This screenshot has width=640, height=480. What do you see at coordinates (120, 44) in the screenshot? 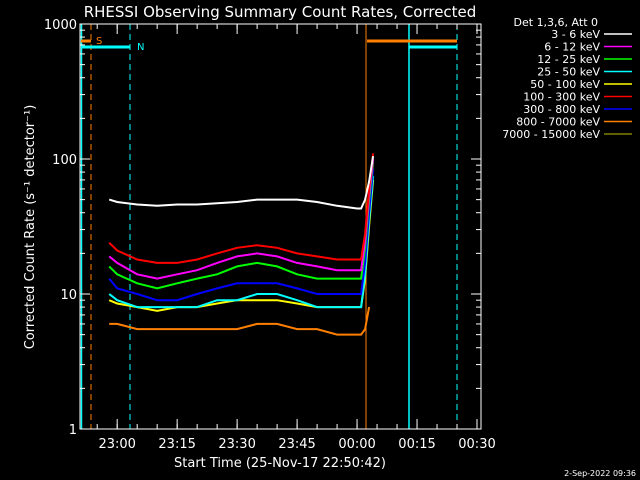
I see `event-annotations: SN` at bounding box center [120, 44].